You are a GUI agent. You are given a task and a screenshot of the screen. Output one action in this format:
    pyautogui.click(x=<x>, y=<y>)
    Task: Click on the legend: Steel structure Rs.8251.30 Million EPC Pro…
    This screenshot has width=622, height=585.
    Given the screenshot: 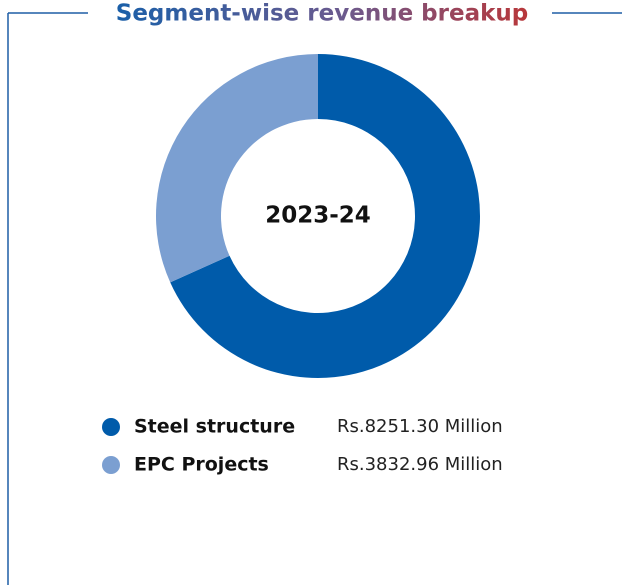 What is the action you would take?
    pyautogui.click(x=302, y=446)
    